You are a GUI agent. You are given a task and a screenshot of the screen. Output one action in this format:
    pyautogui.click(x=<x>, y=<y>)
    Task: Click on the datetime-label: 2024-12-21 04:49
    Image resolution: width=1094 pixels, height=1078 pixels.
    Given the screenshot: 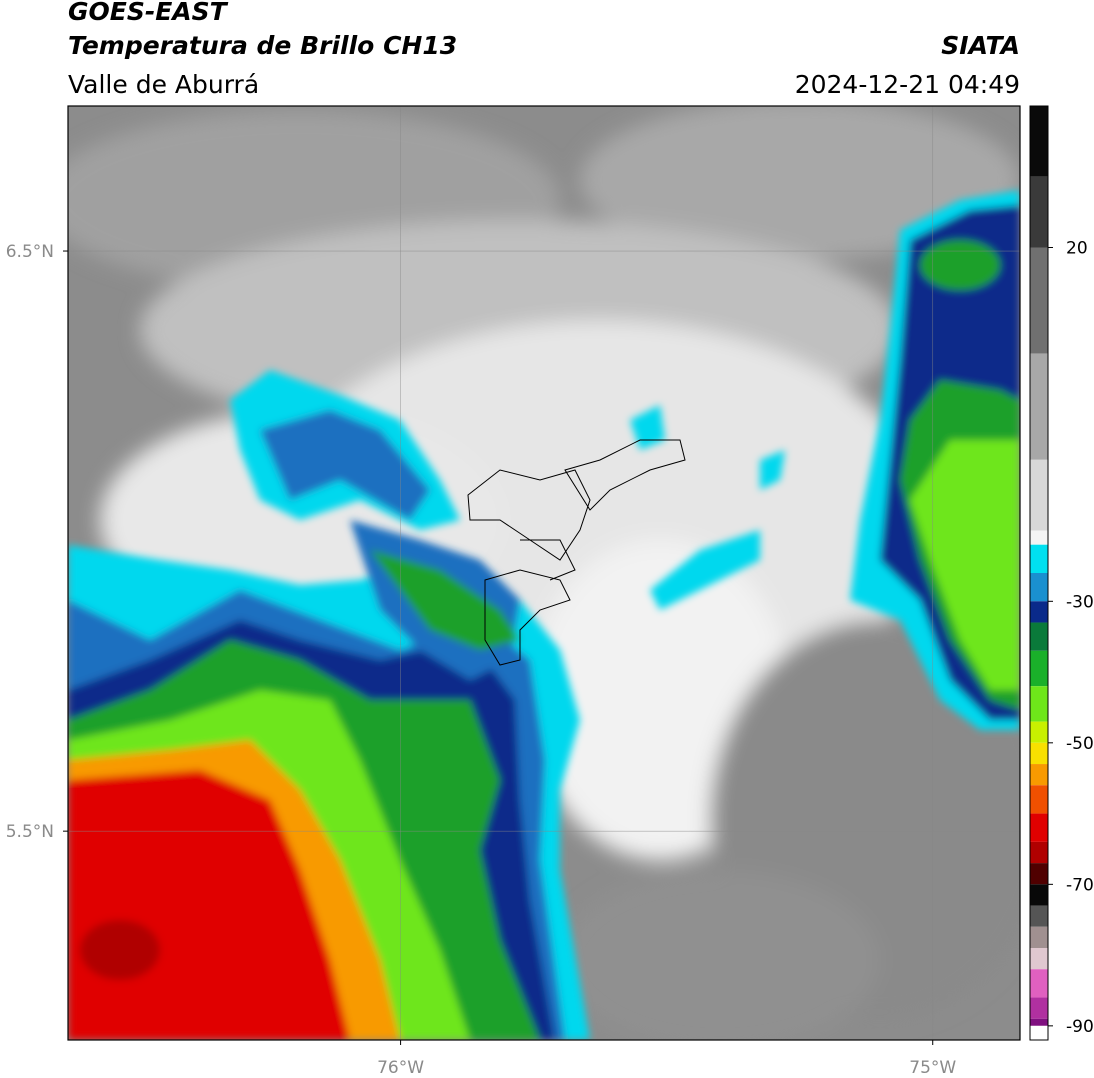 What is the action you would take?
    pyautogui.click(x=907, y=84)
    